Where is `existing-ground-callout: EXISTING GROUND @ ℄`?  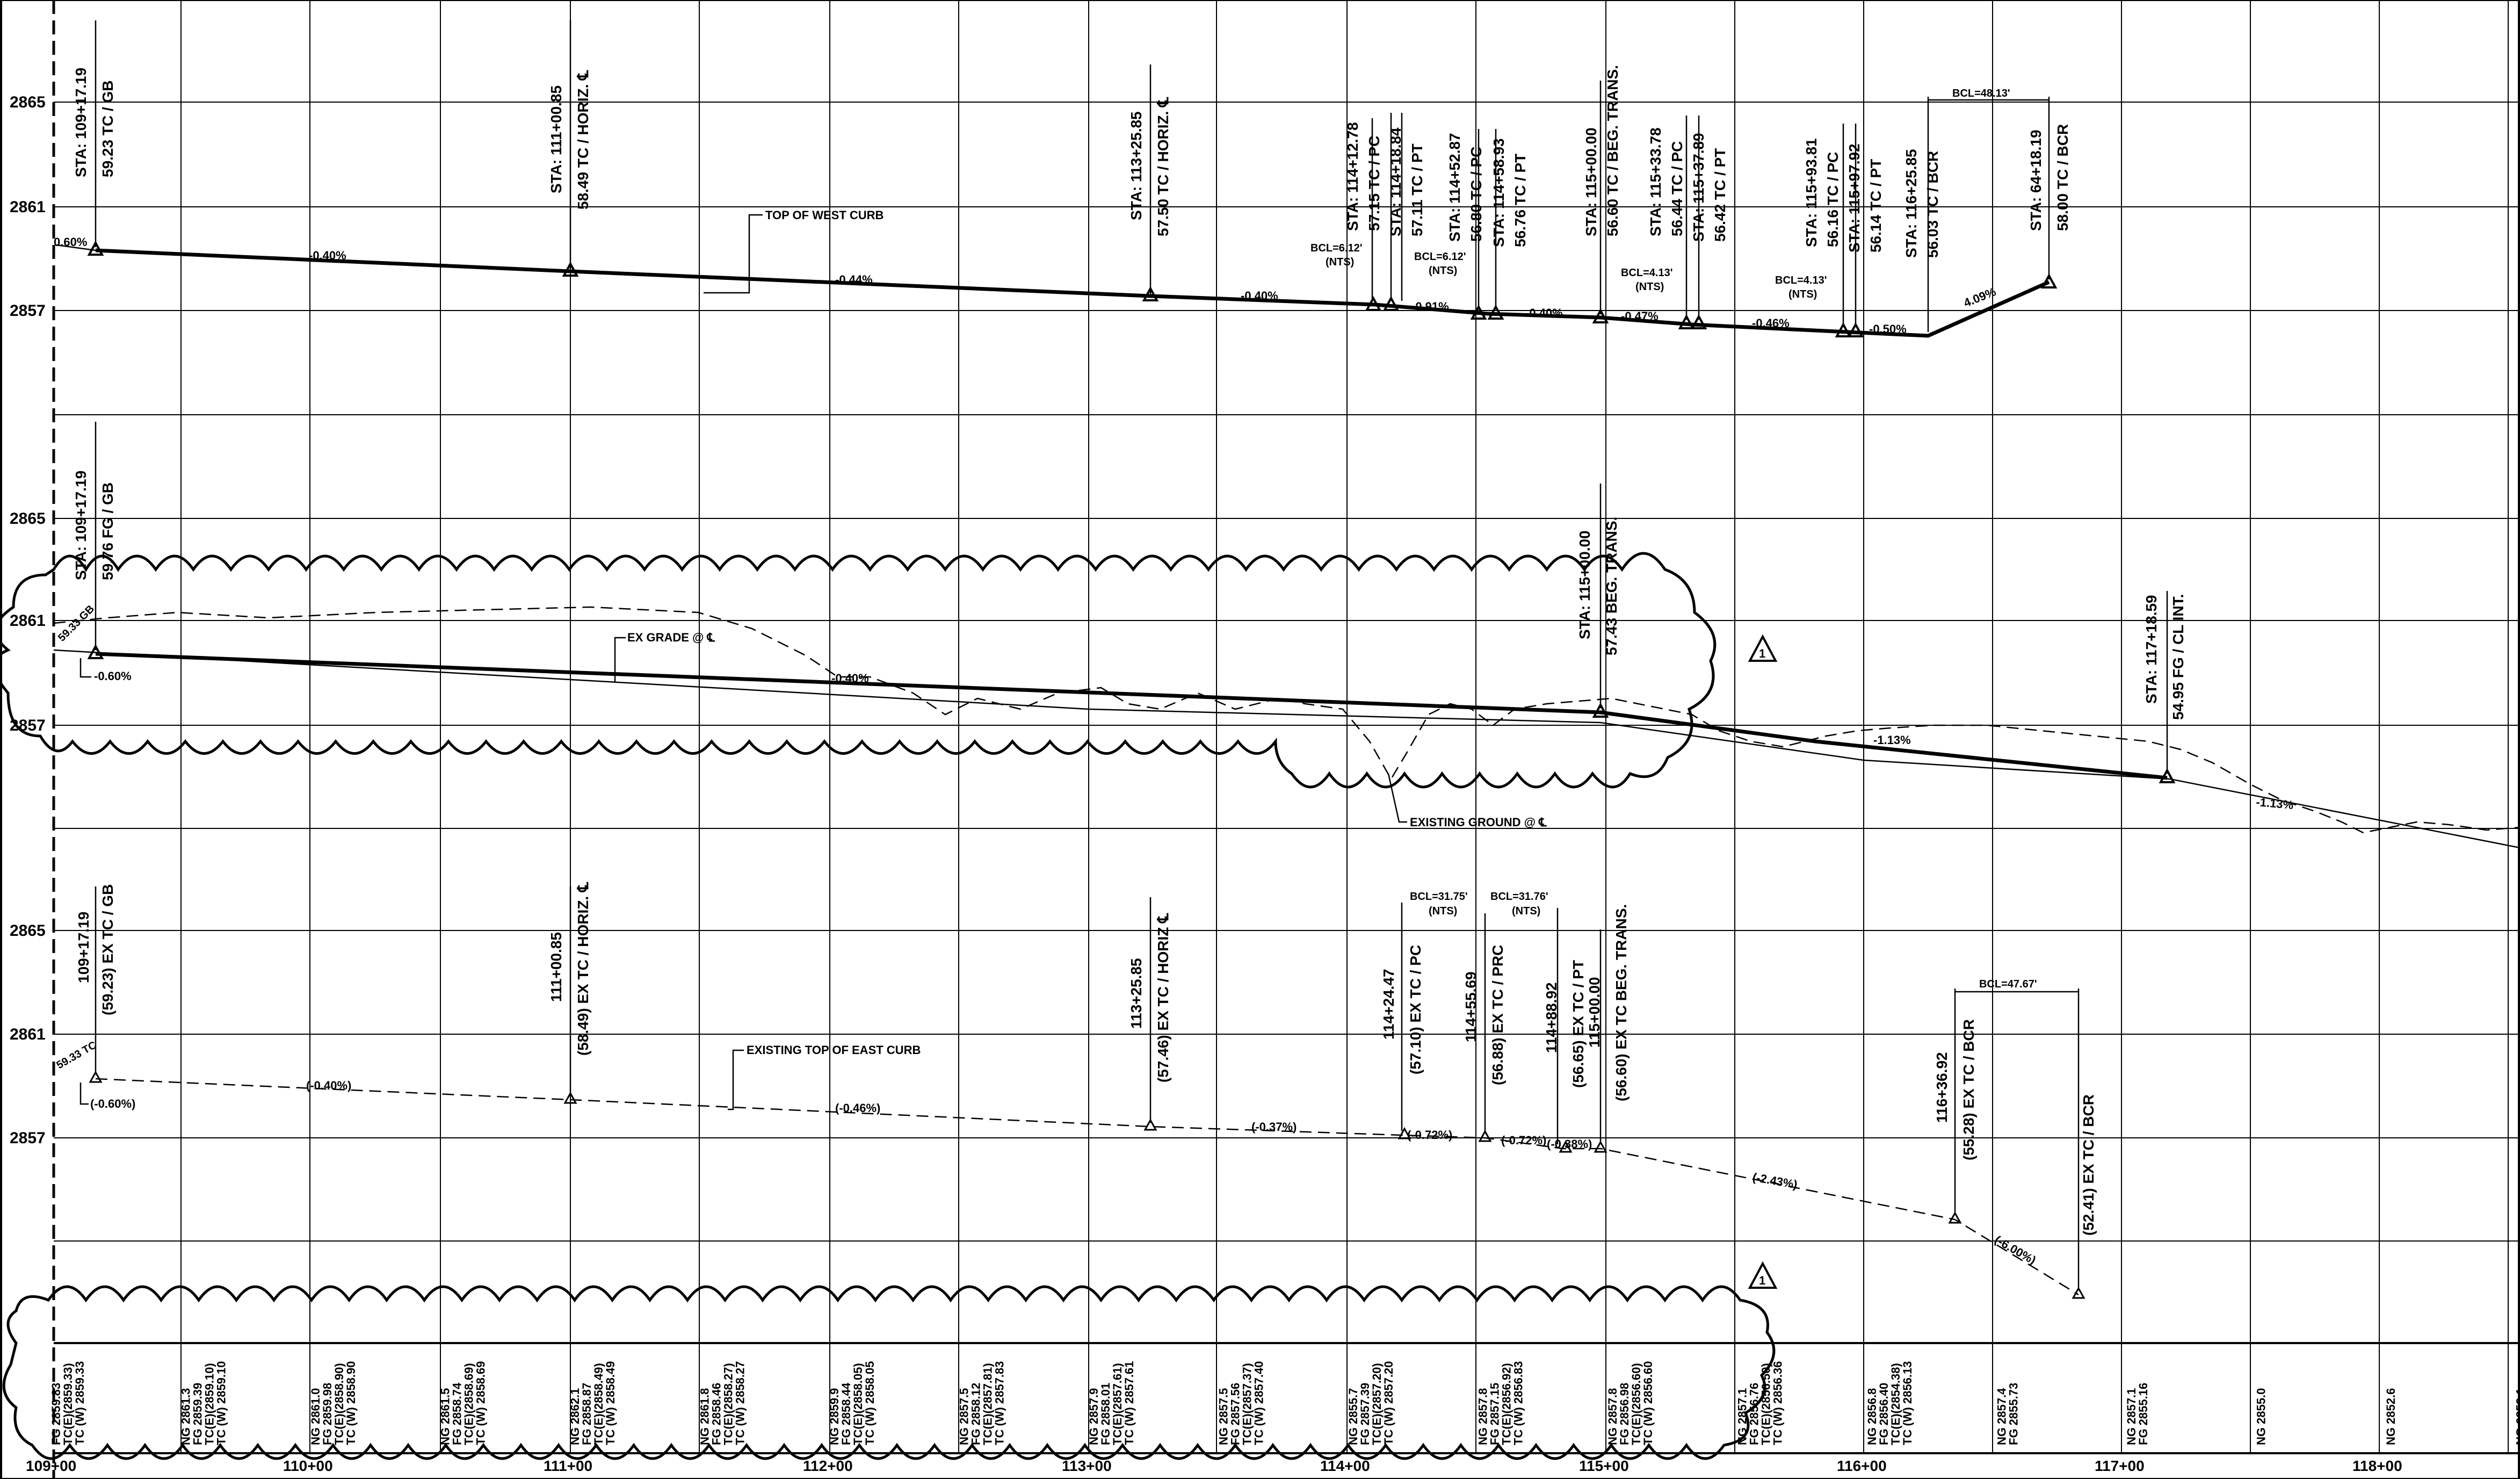
existing-ground-callout: EXISTING GROUND @ ℄ is located at coordinates (1479, 823).